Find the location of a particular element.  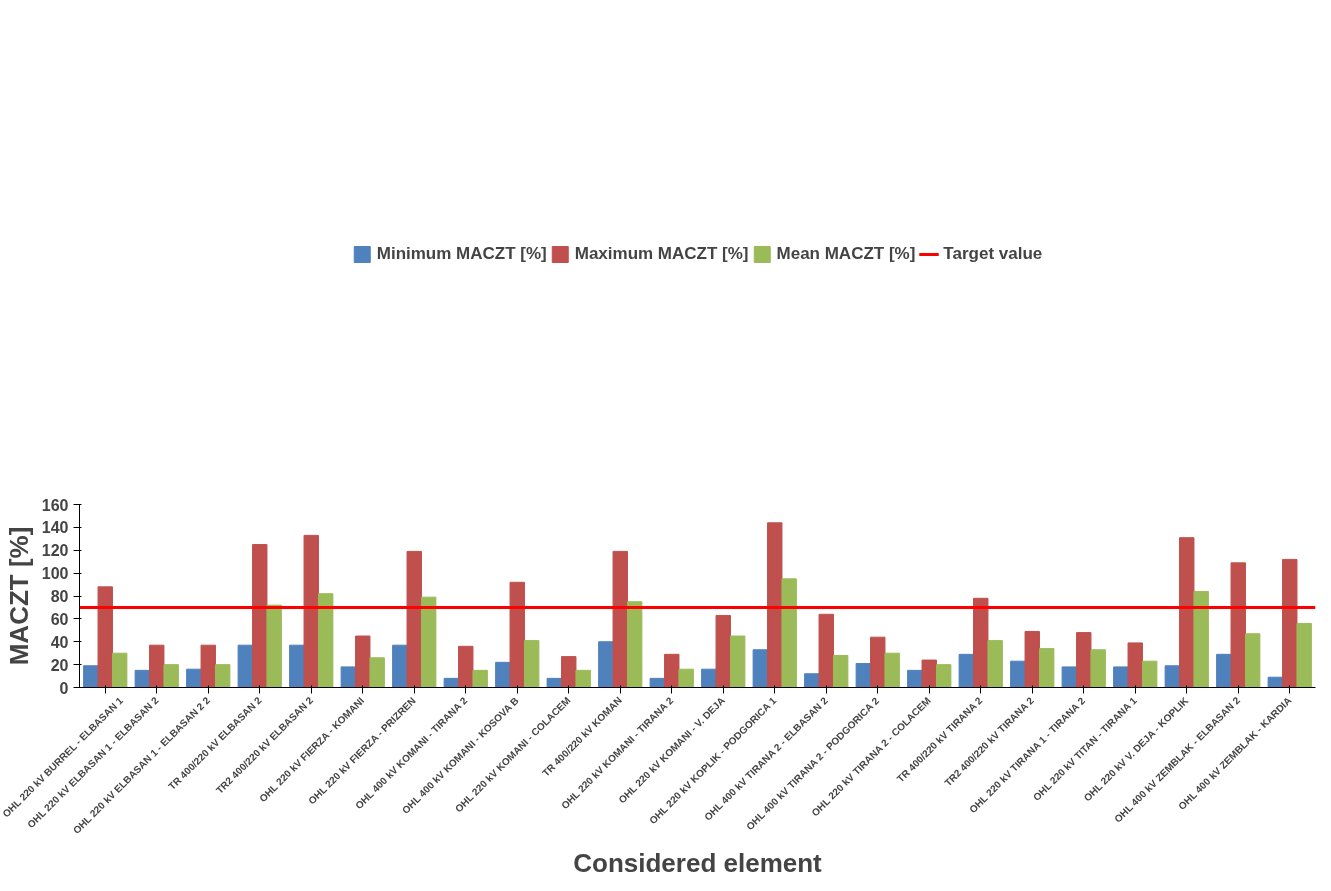

legend-label: Minimum MACZT [%] is located at coordinates (461, 254).